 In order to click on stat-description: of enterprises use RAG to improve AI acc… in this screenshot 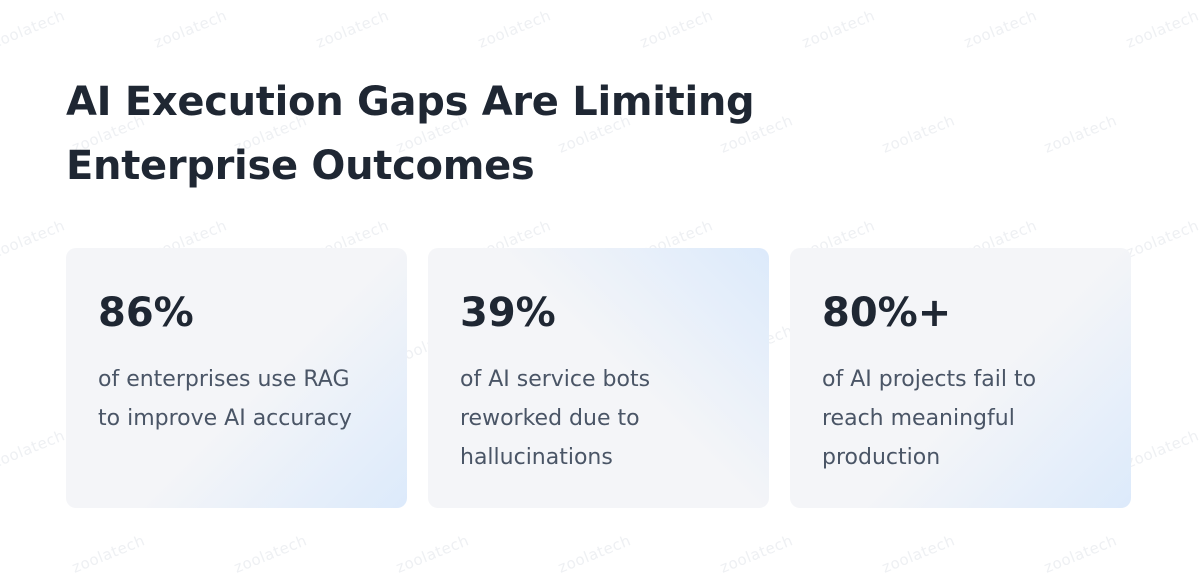, I will do `click(225, 399)`.